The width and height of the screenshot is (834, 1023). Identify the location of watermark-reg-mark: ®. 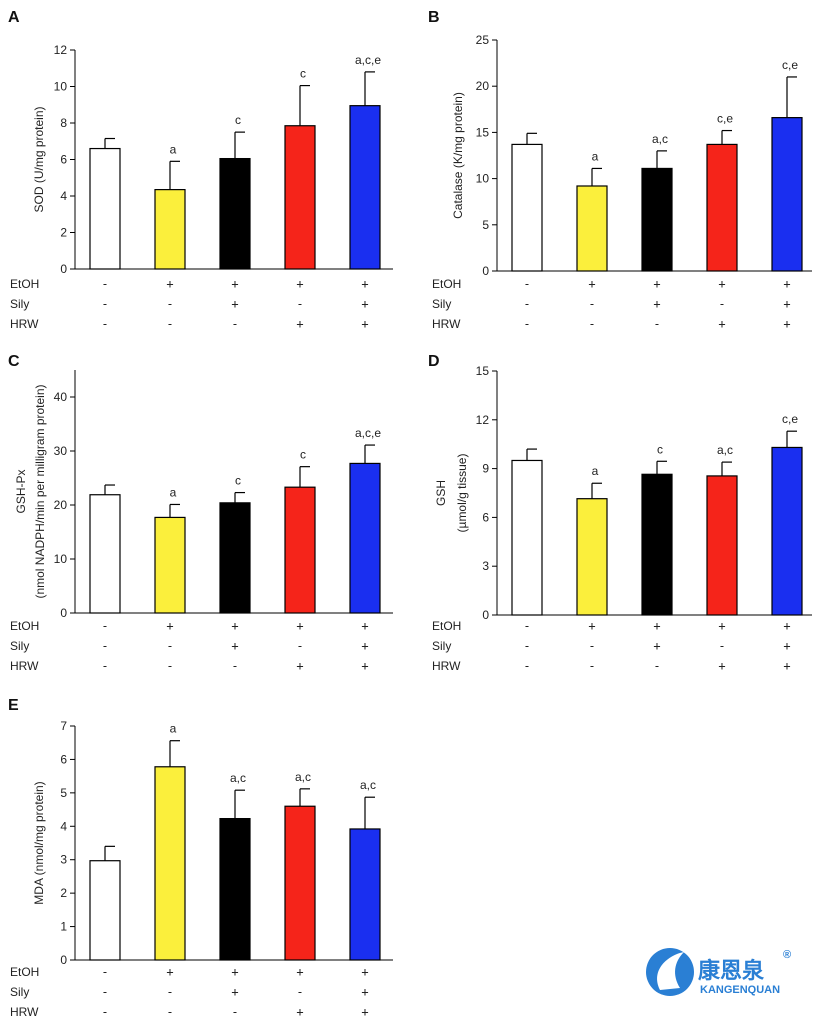
(787, 955).